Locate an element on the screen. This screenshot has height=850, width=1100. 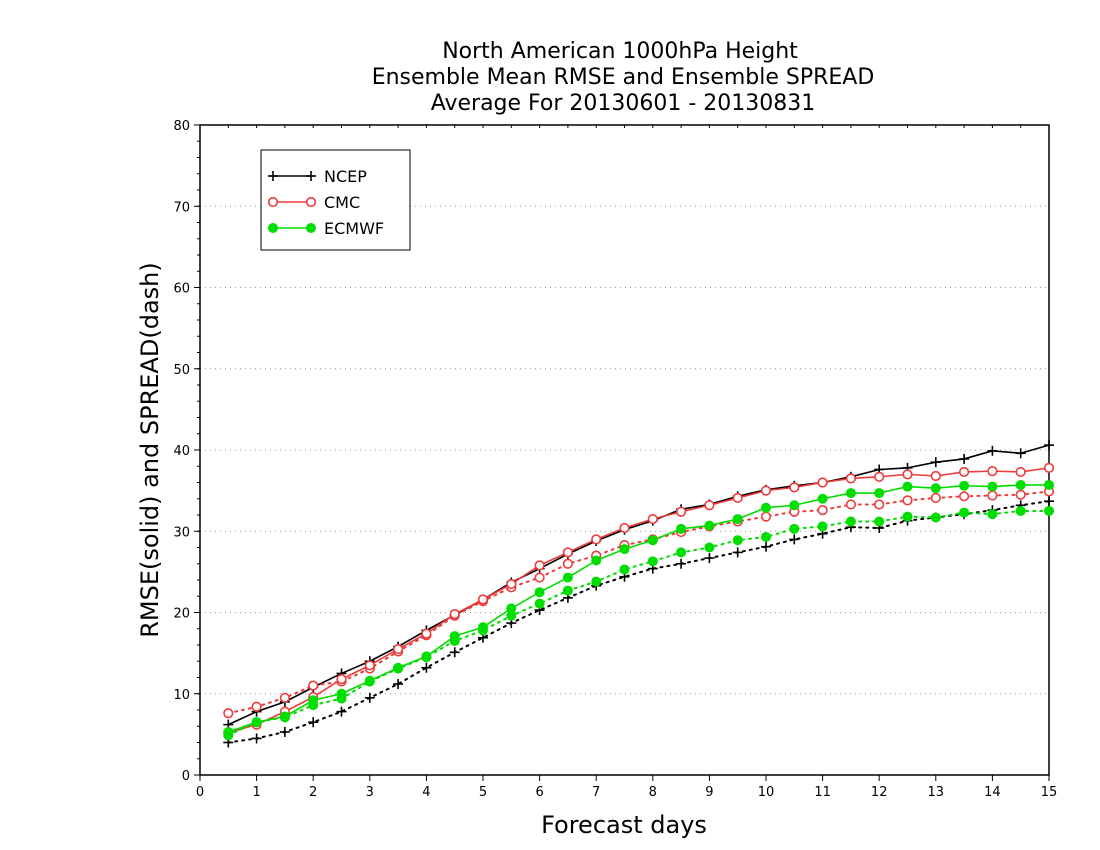
y-tick-label: 80 is located at coordinates (181, 126).